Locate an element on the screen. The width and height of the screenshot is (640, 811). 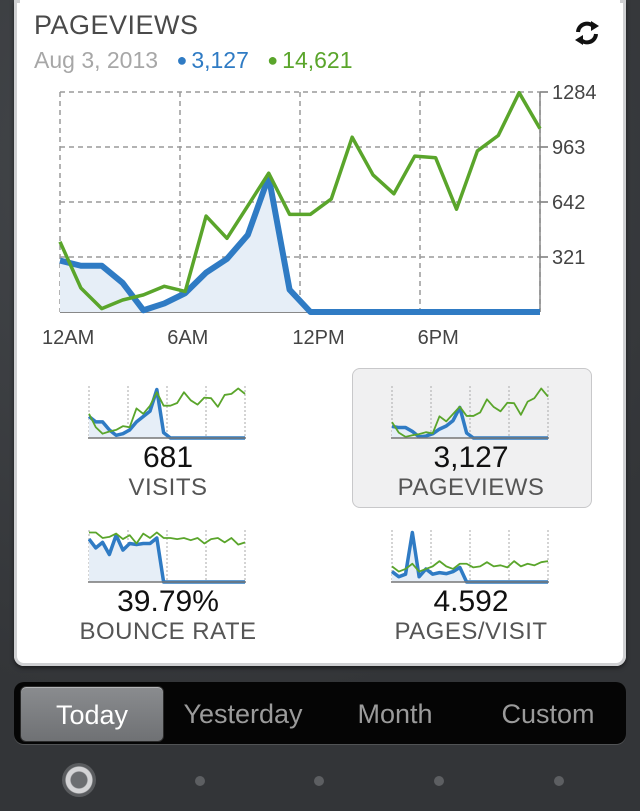
x-tick-label: 12PM is located at coordinates (318, 338).